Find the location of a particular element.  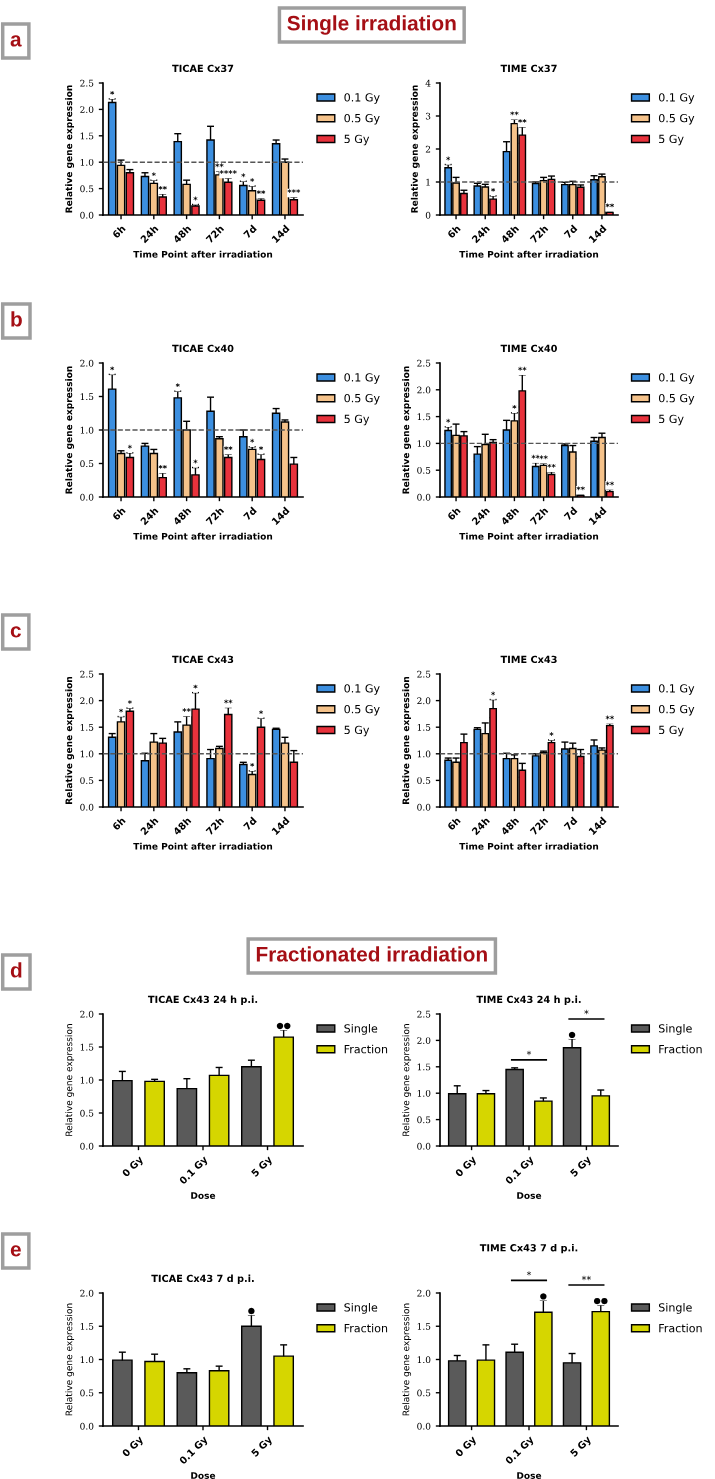

annotation: * is located at coordinates (529, 1053).